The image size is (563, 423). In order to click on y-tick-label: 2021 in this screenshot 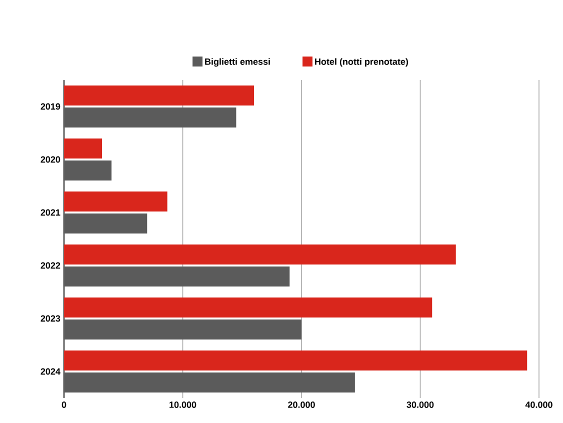, I will do `click(50, 212)`.